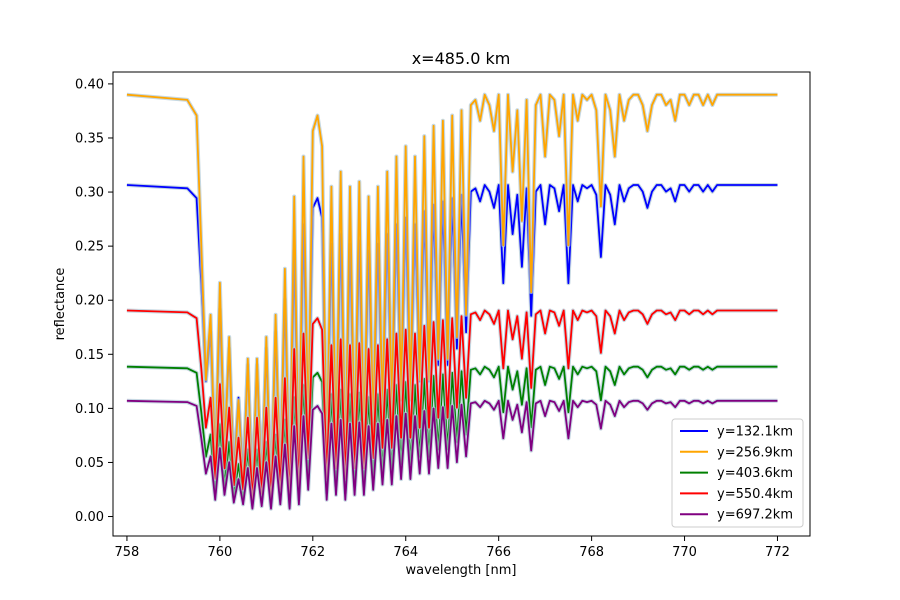  Describe the element at coordinates (755, 494) in the screenshot. I see `legend-label: y=550.4km` at that location.